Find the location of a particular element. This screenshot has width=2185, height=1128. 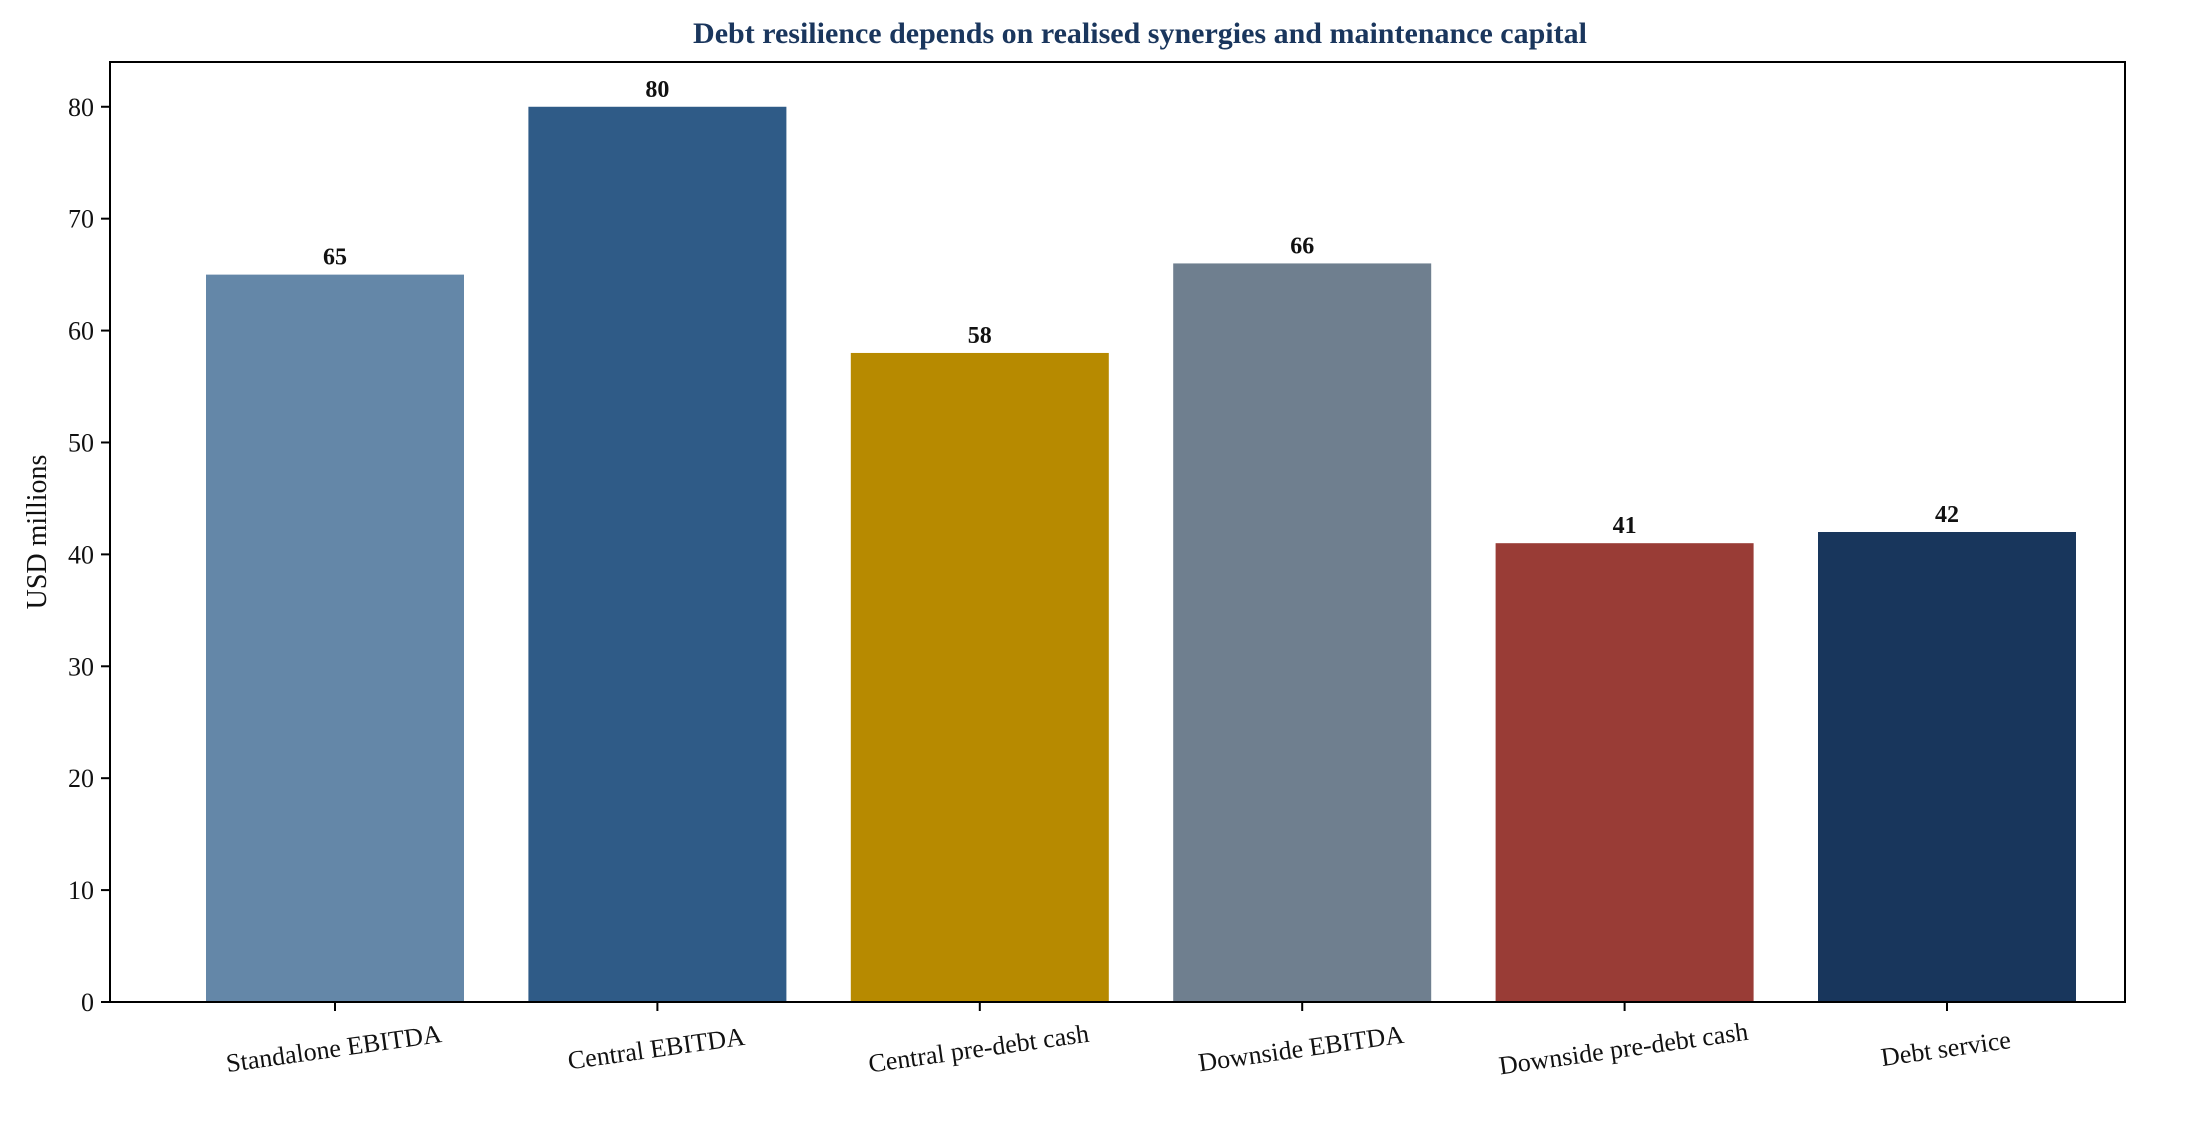

y-tick-label-5: 50 is located at coordinates (81, 442).